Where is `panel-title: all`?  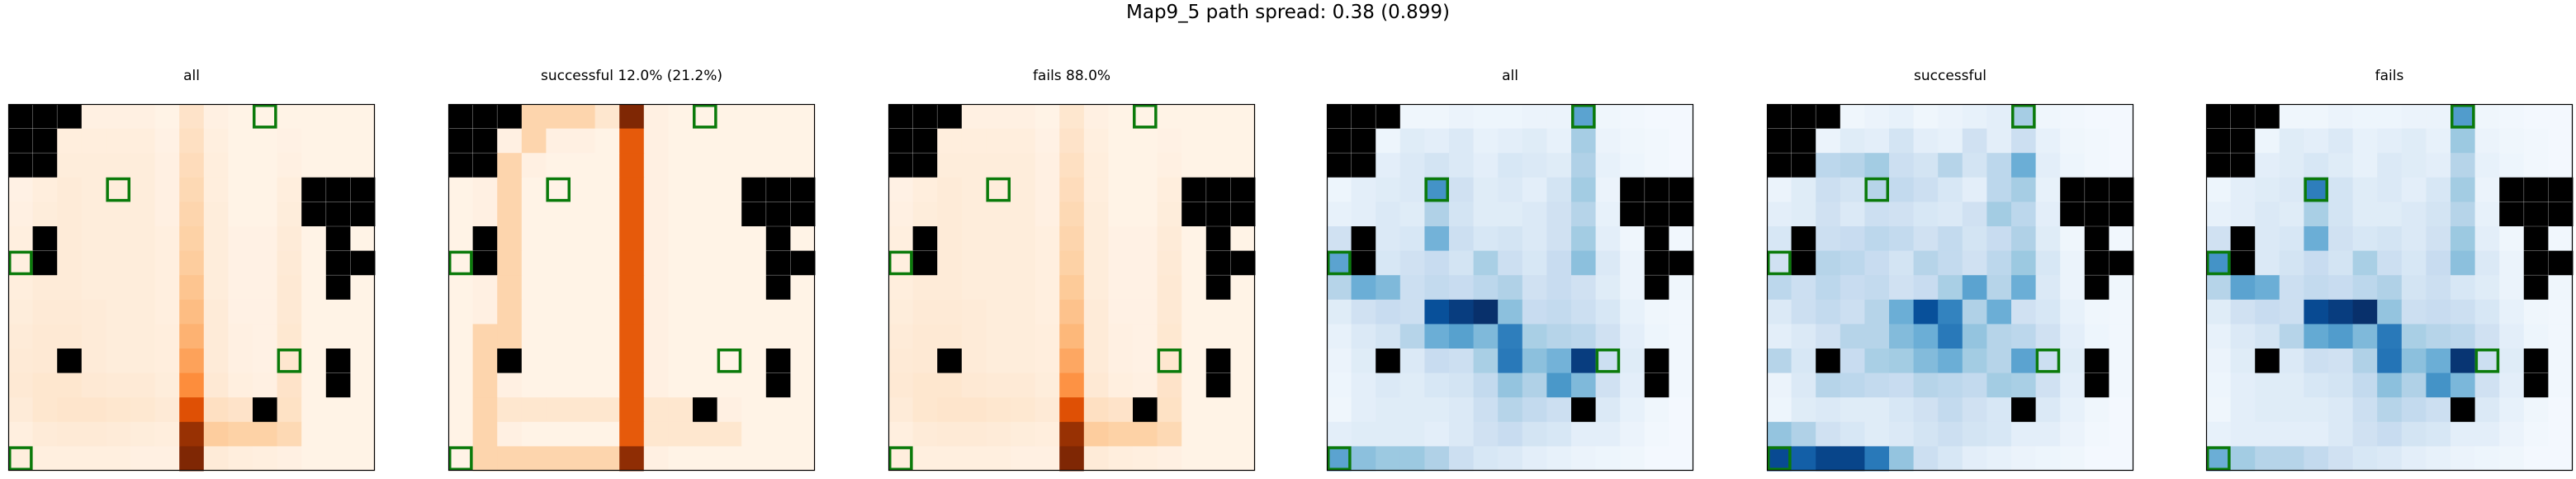 panel-title: all is located at coordinates (191, 76).